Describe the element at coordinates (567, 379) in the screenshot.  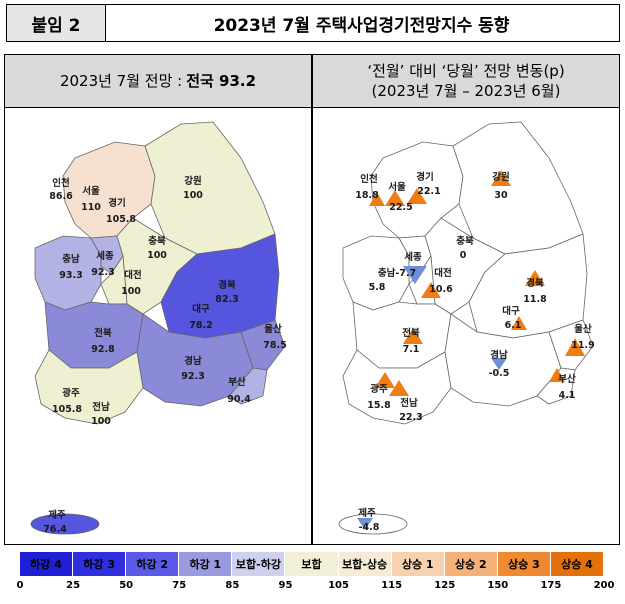
I see `rlabel-busan-name: 부산` at that location.